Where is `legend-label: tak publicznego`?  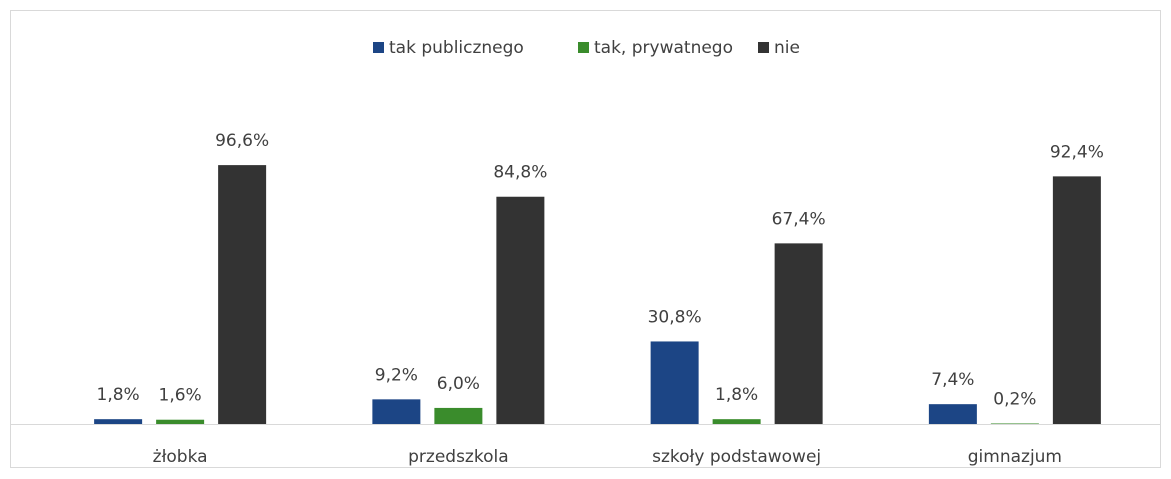
legend-label: tak publicznego is located at coordinates (456, 48).